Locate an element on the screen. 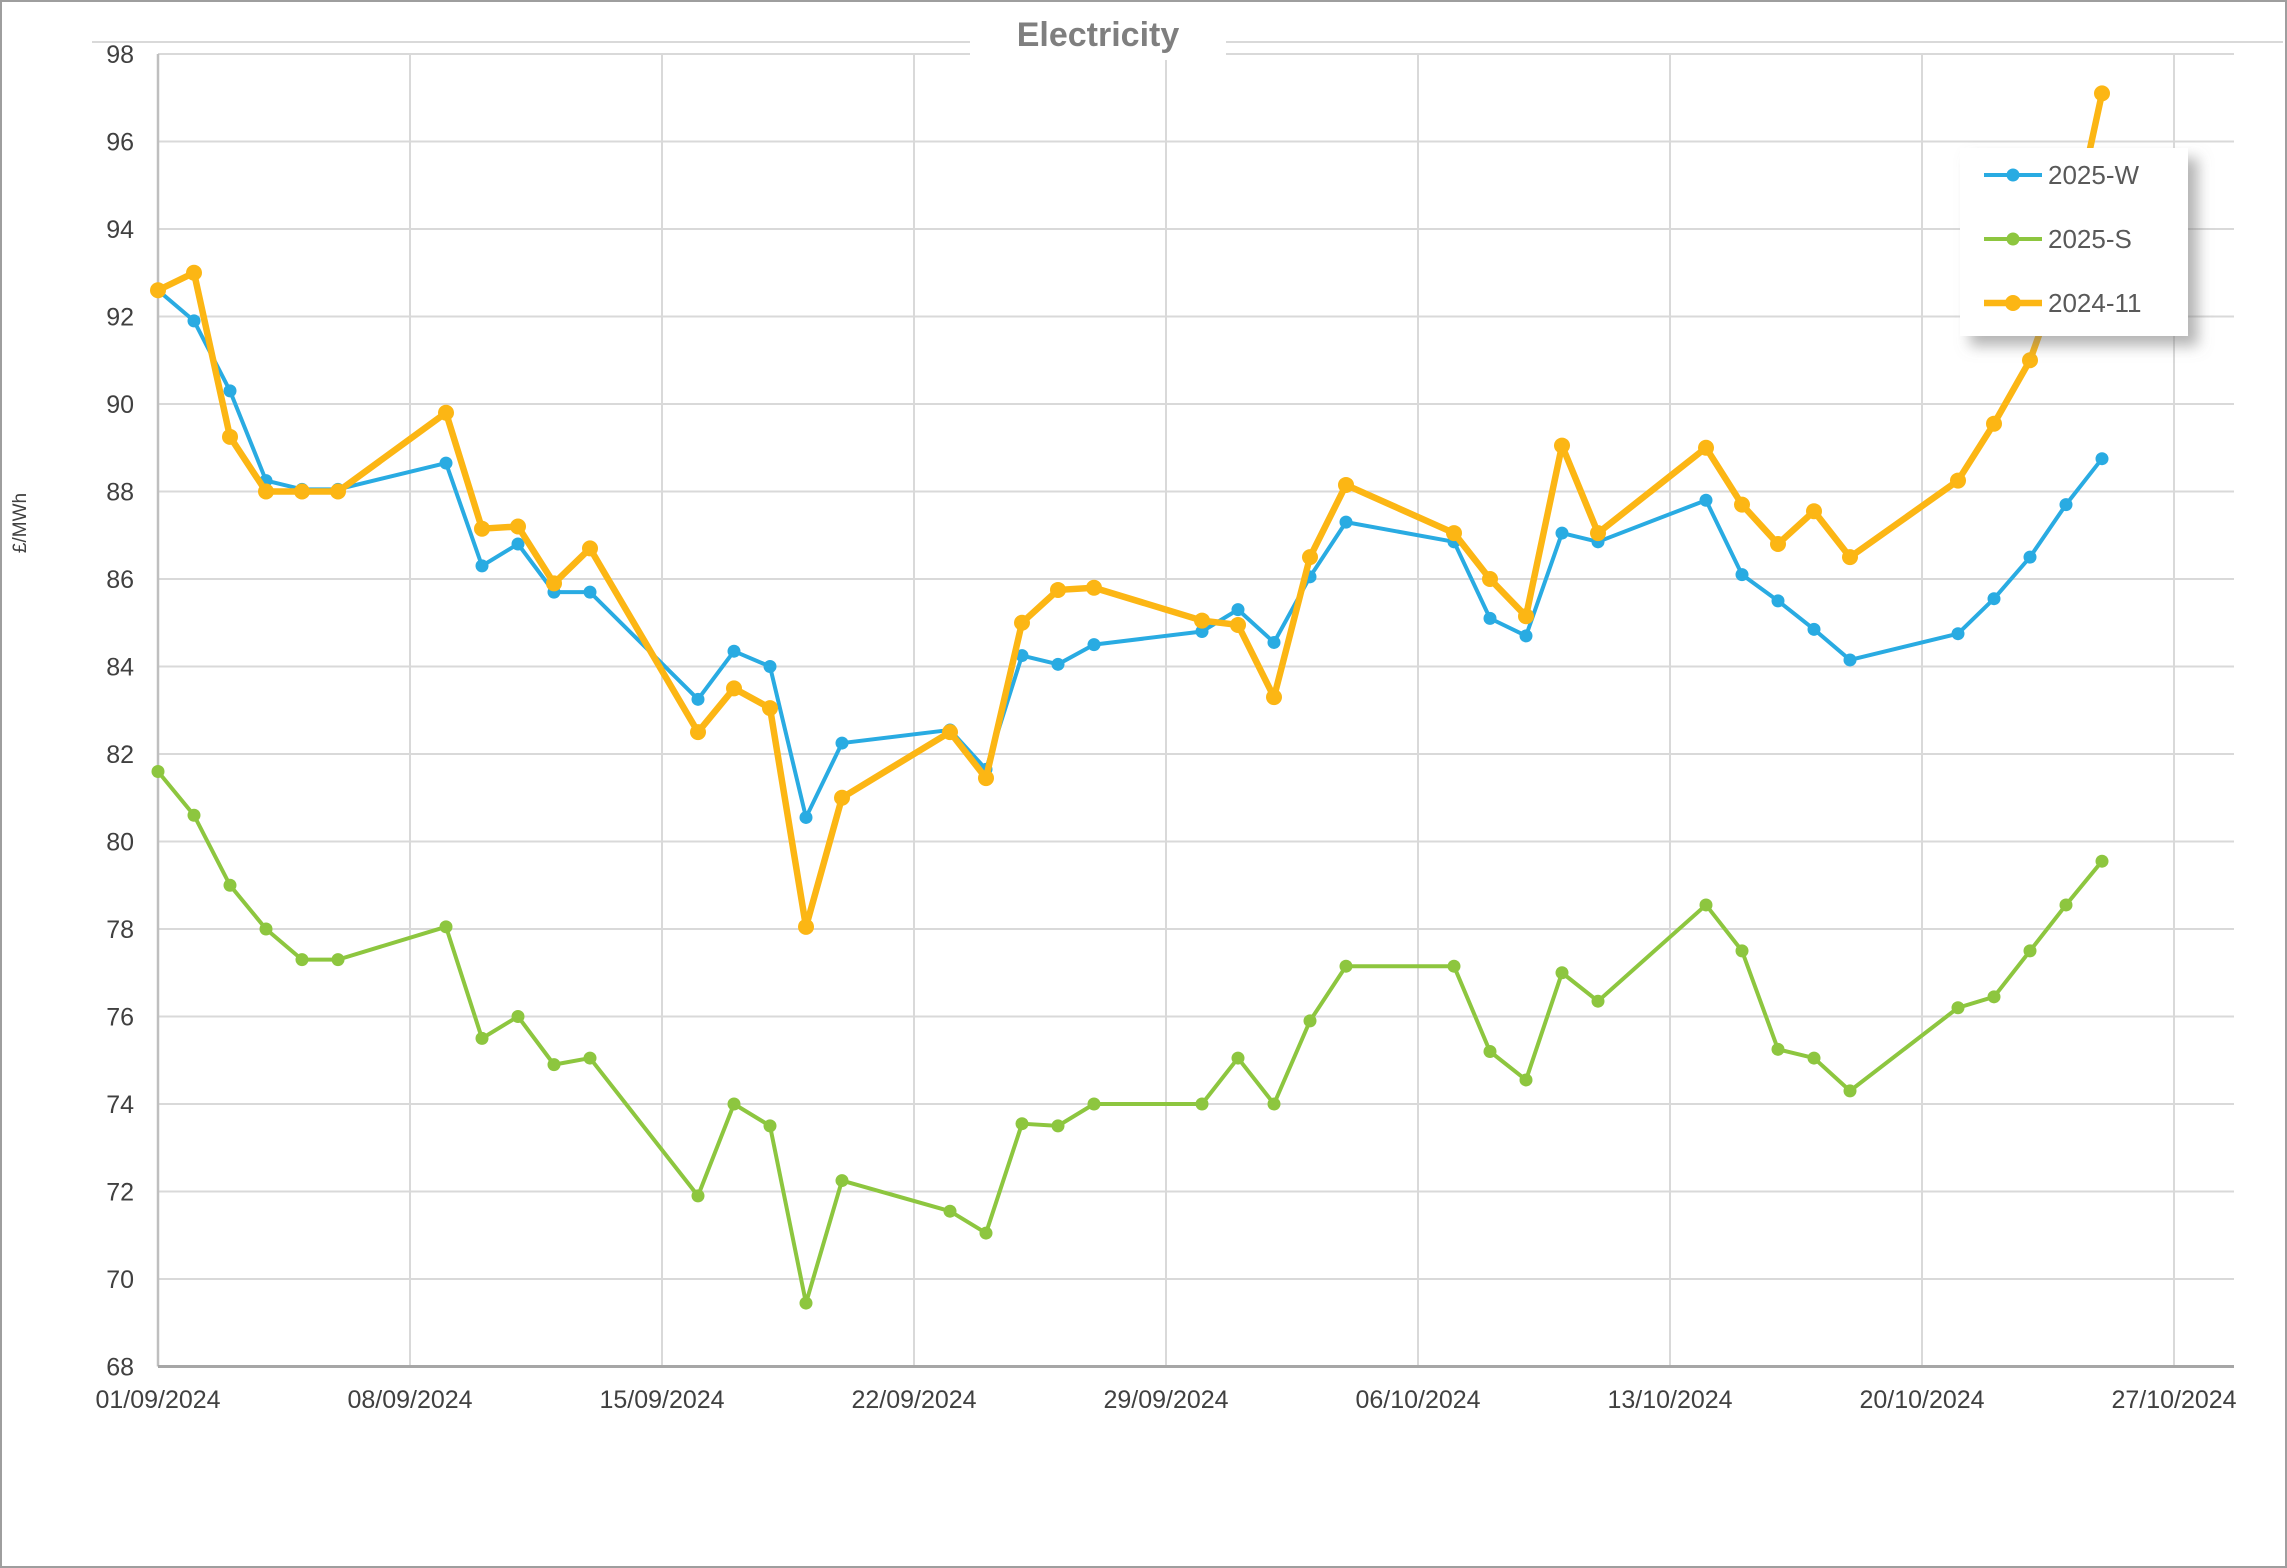 Image resolution: width=2287 pixels, height=1568 pixels. y-tick-label: 84 is located at coordinates (120, 668).